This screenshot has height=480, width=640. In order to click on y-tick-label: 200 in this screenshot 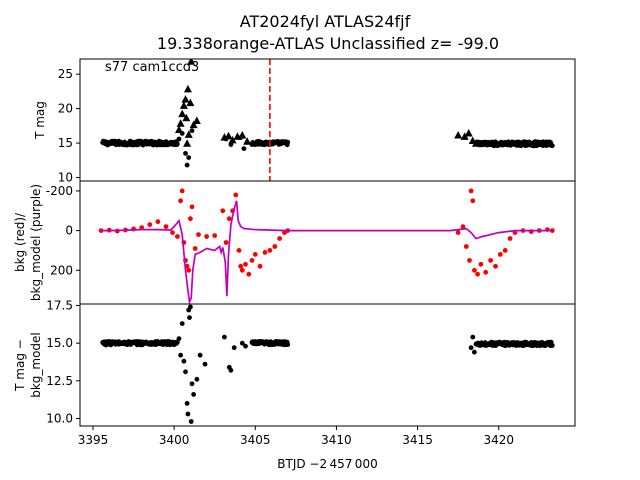, I will do `click(61, 270)`.